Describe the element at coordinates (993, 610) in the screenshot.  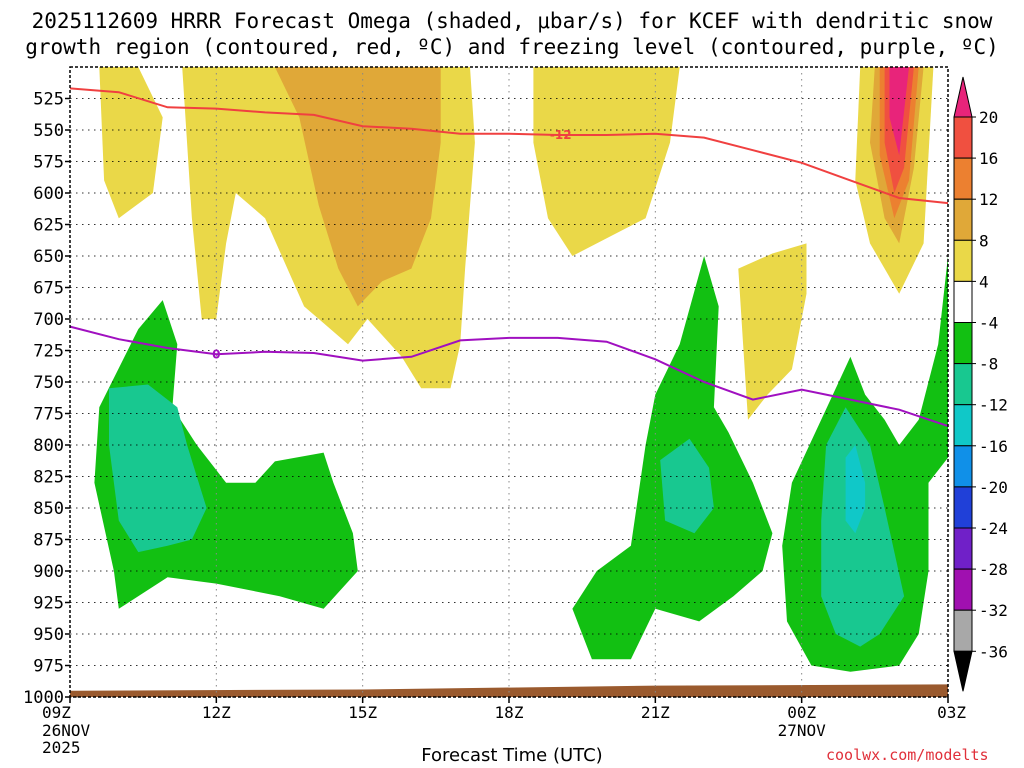
I see `colorbar-label--32: -32` at that location.